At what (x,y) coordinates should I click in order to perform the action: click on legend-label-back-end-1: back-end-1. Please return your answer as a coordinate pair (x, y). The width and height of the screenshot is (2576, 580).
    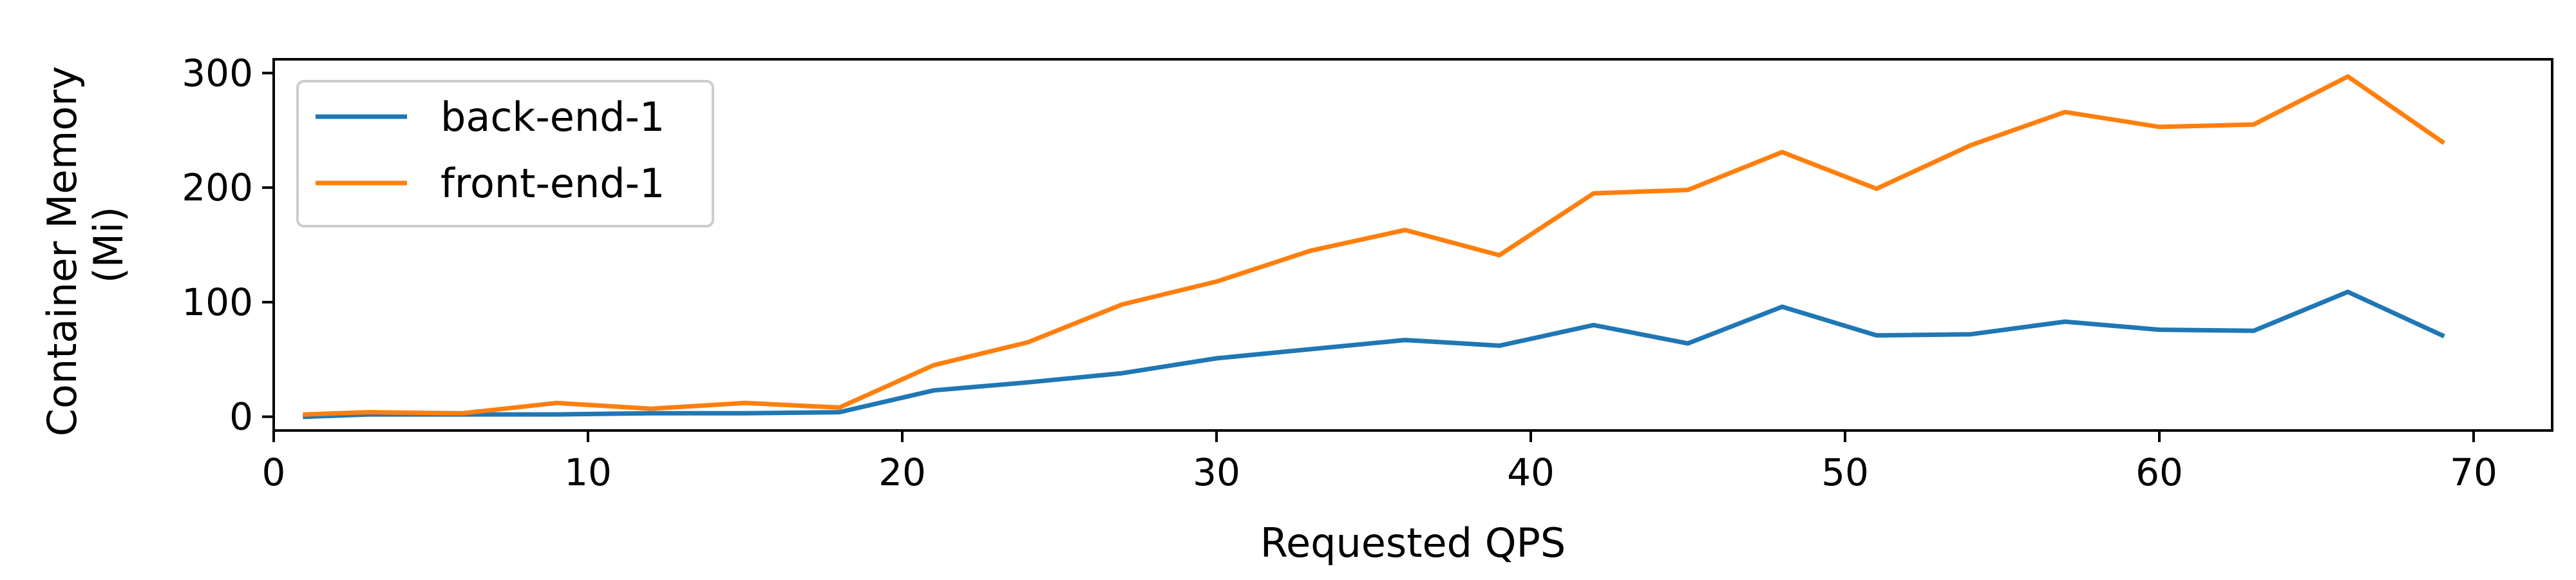
    Looking at the image, I should click on (553, 117).